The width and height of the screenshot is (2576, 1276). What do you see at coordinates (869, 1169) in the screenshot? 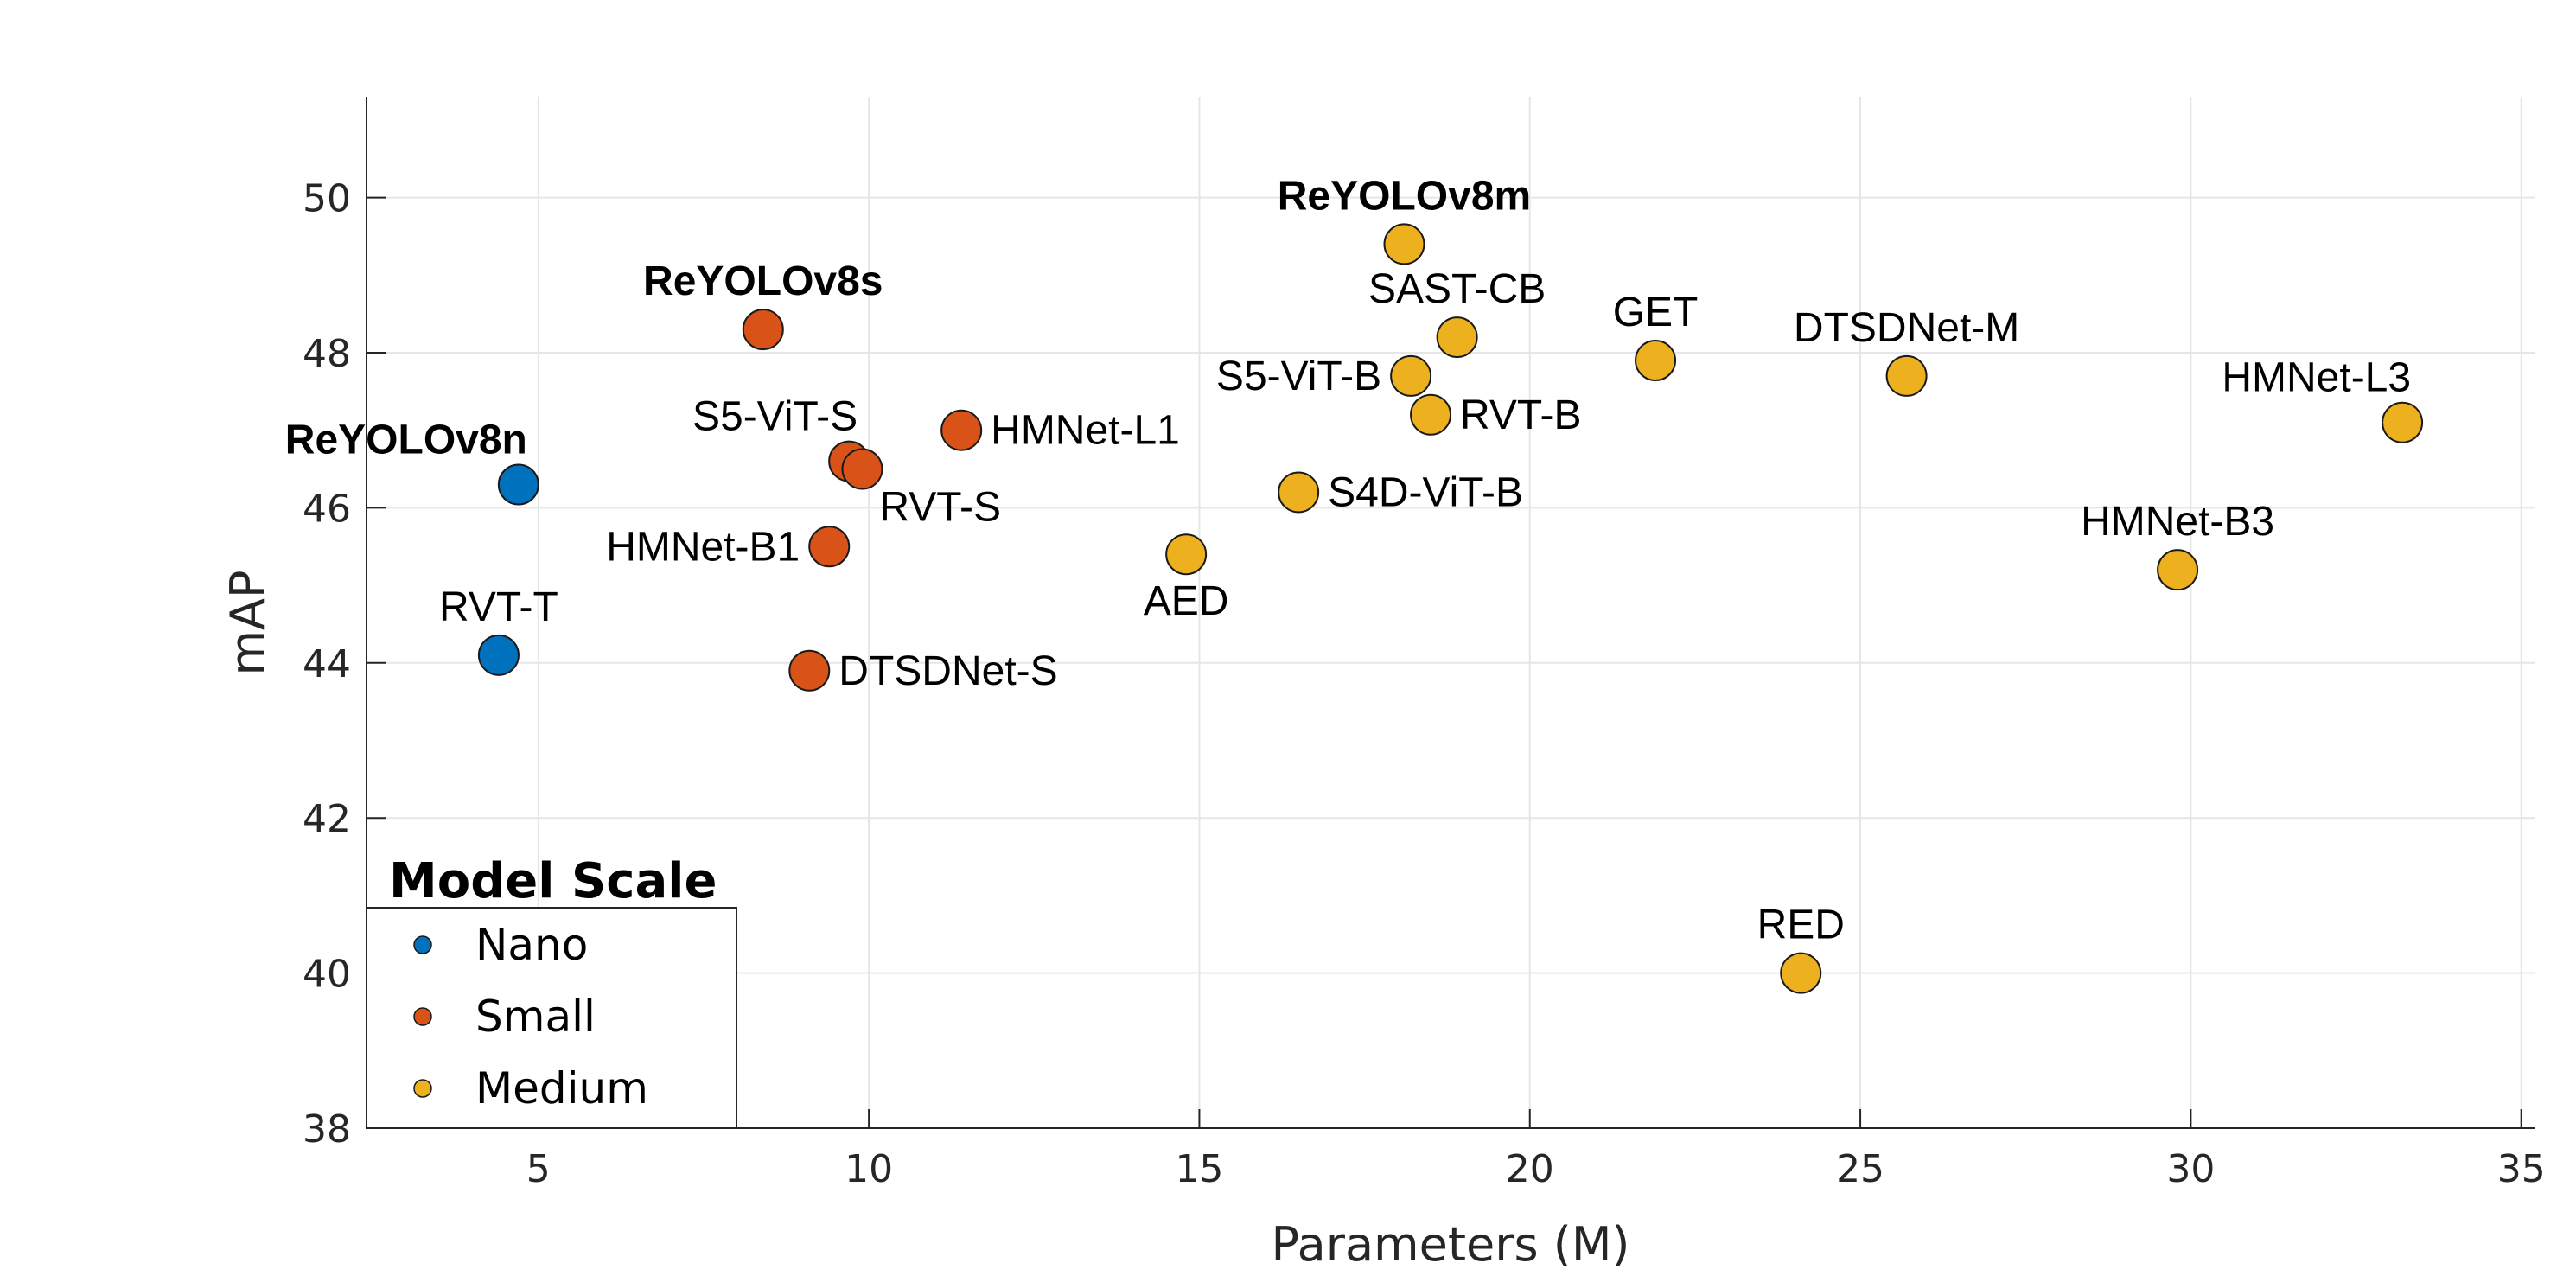
I see `x-tick-label: 10` at bounding box center [869, 1169].